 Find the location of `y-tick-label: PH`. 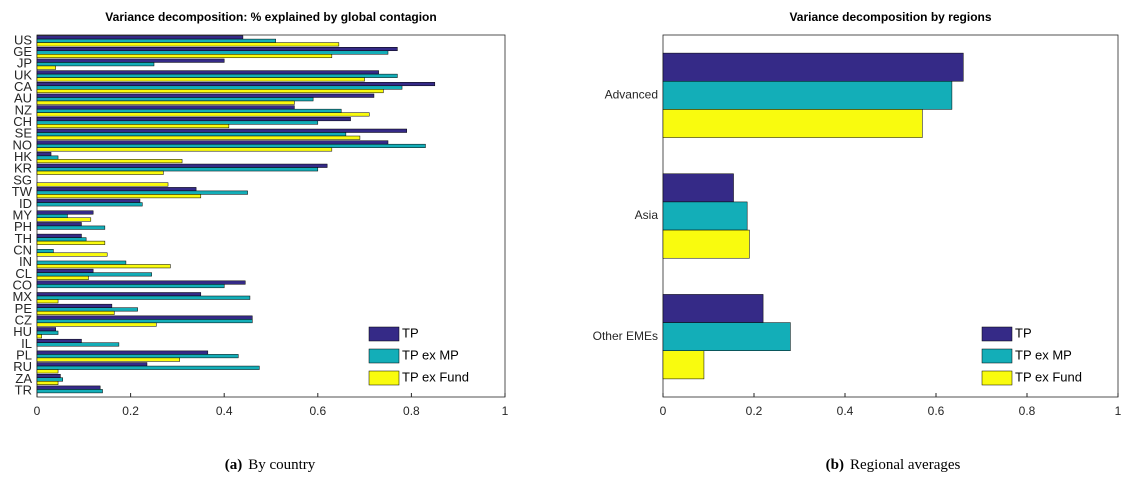

y-tick-label: PH is located at coordinates (23, 226).